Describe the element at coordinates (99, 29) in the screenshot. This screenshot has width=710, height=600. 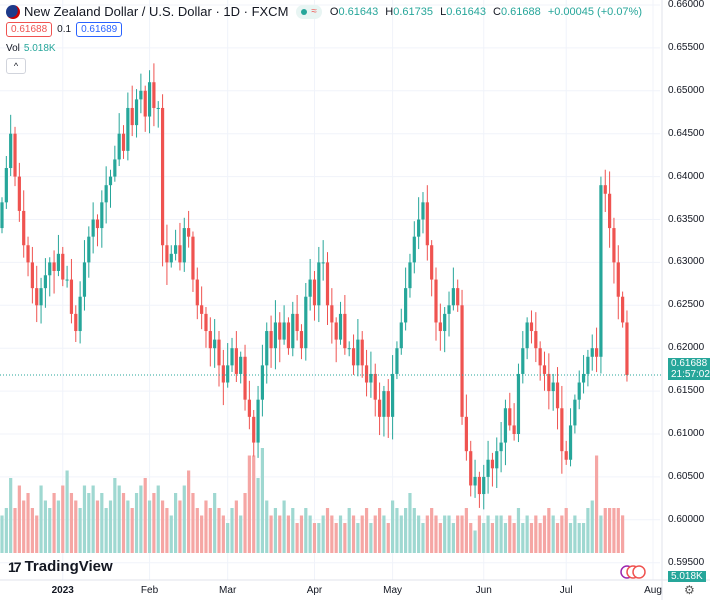
I see `buy-button: 0.61689` at that location.